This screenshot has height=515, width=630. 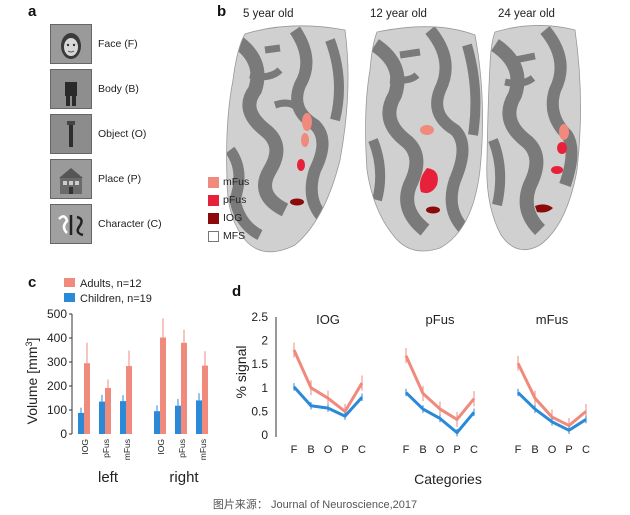 I want to click on body-thumbnail, so click(x=71, y=89).